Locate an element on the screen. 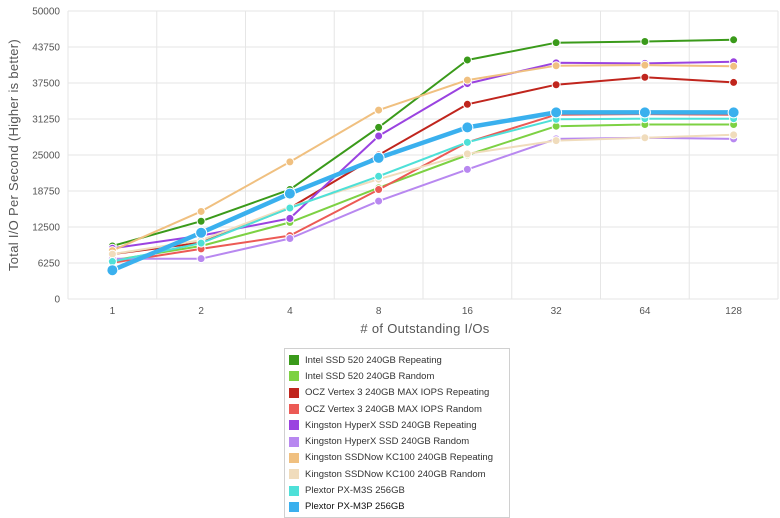 The image size is (780, 518). y-axis-title: Total I/O Per Second (Higher is better) is located at coordinates (13, 155).